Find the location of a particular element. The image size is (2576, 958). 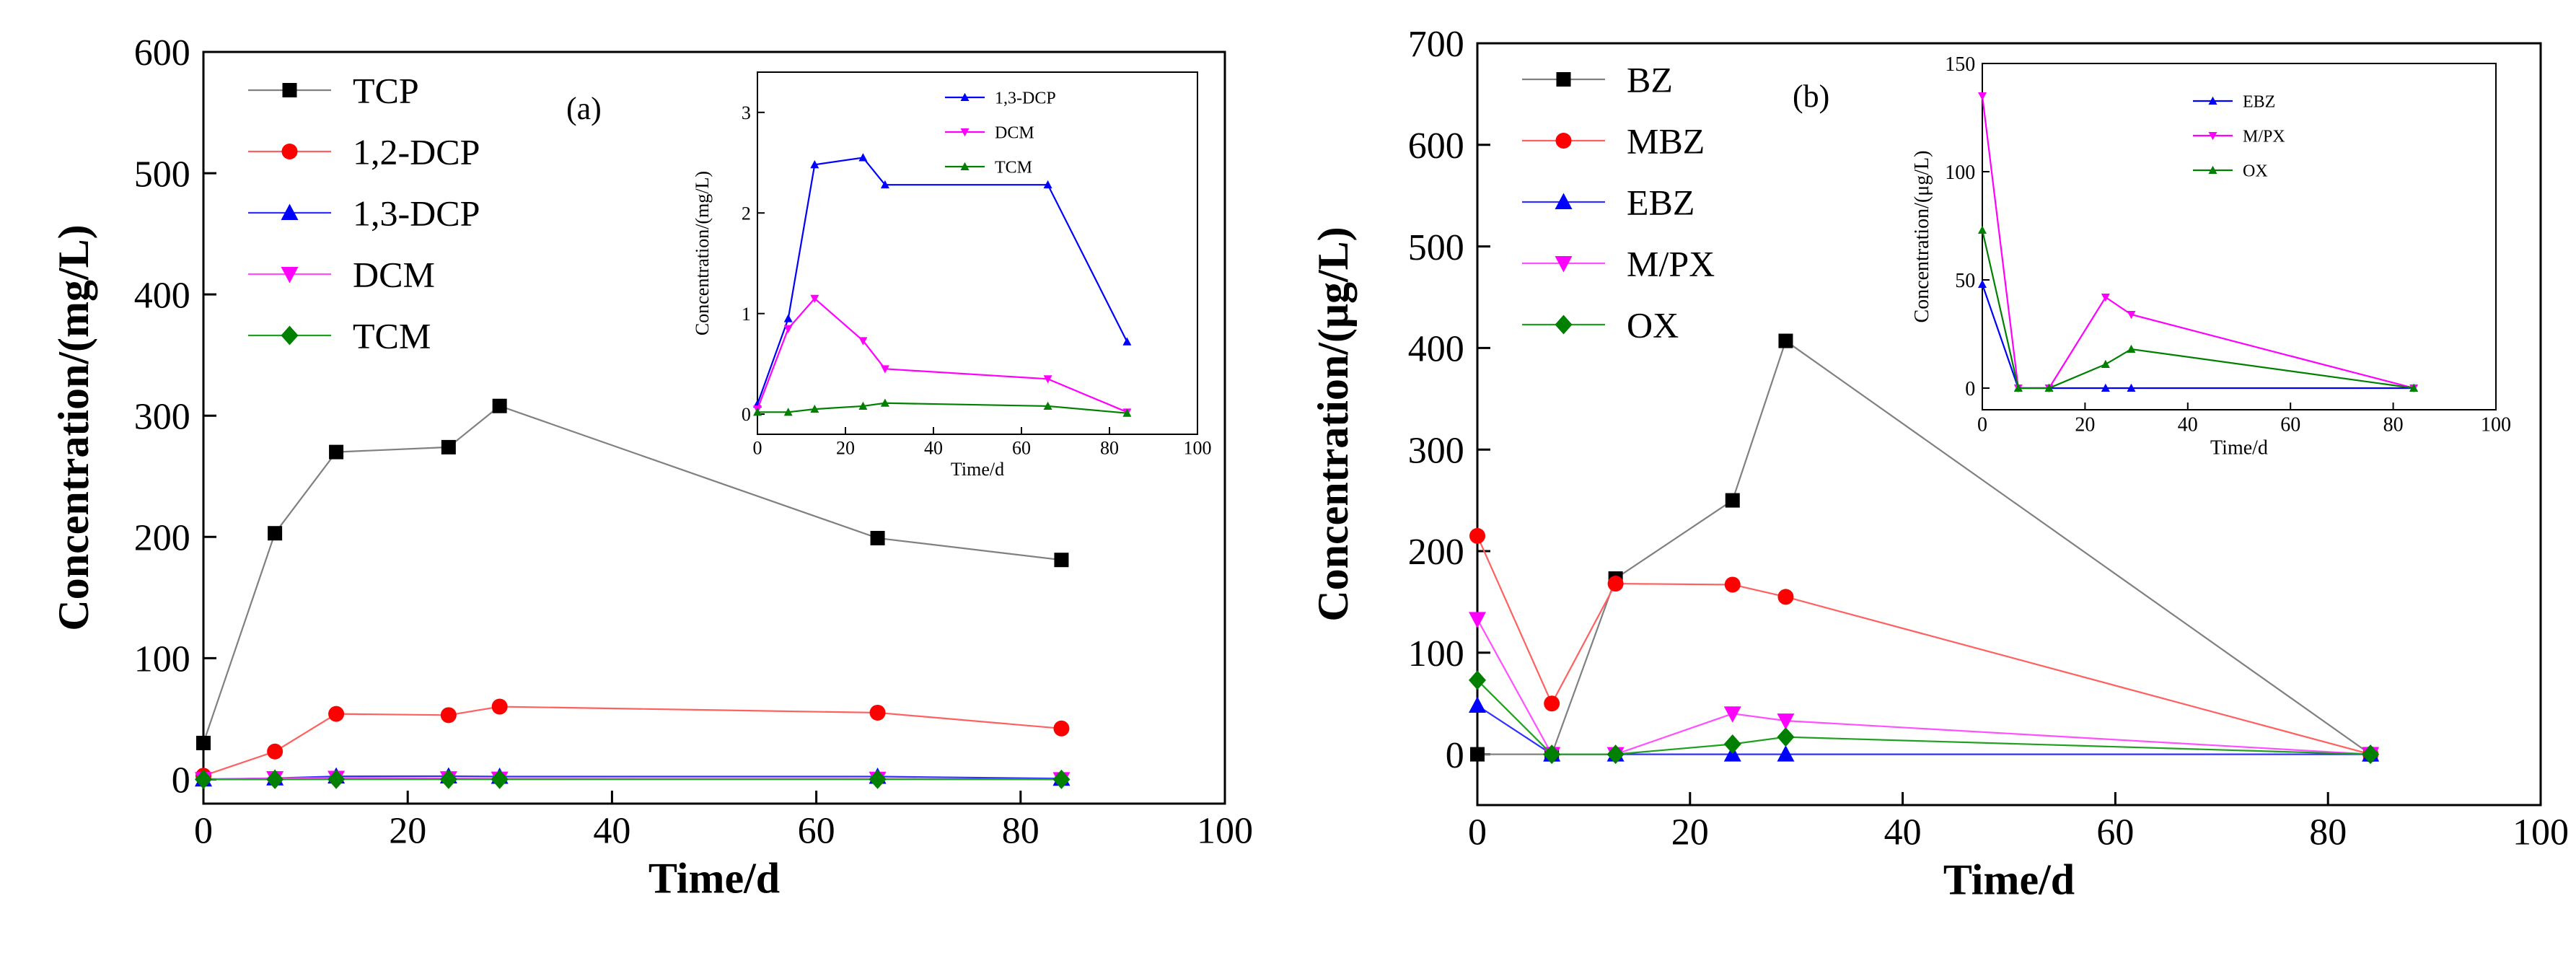

panel-b-y-tick-label: 600 is located at coordinates (1436, 146).